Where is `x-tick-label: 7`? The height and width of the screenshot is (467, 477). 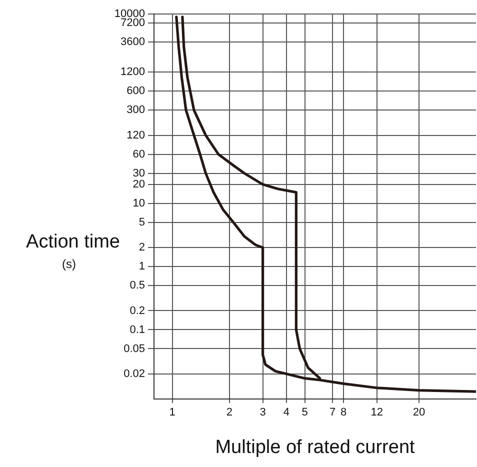 x-tick-label: 7 is located at coordinates (332, 412).